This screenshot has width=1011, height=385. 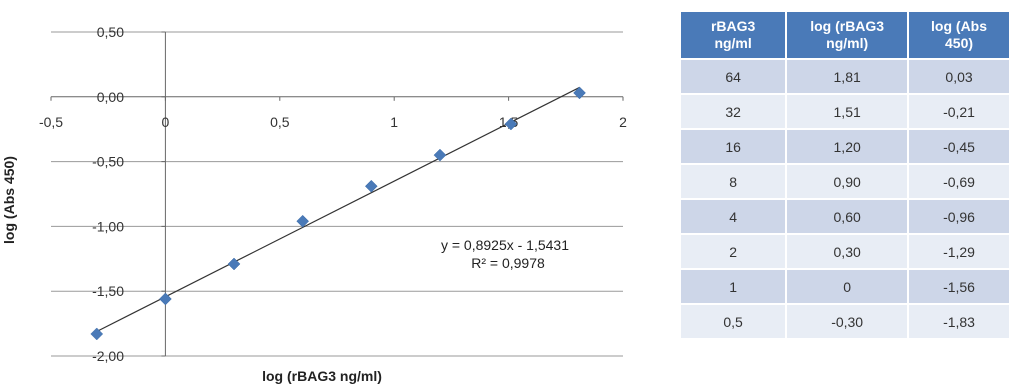 I want to click on table-row: 16 1,20 -0,45, so click(x=845, y=146).